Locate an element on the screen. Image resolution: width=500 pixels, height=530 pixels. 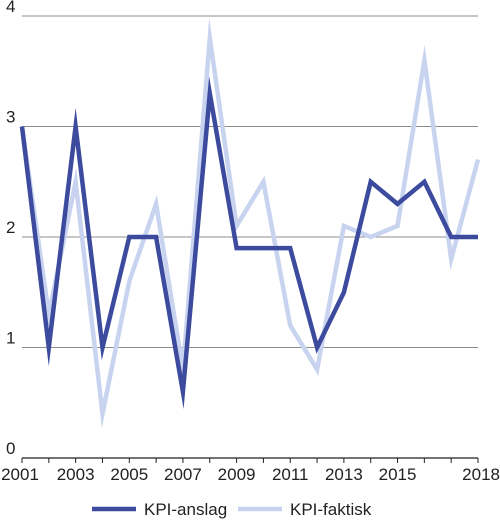
x-tick-label: 2001 is located at coordinates (20, 474).